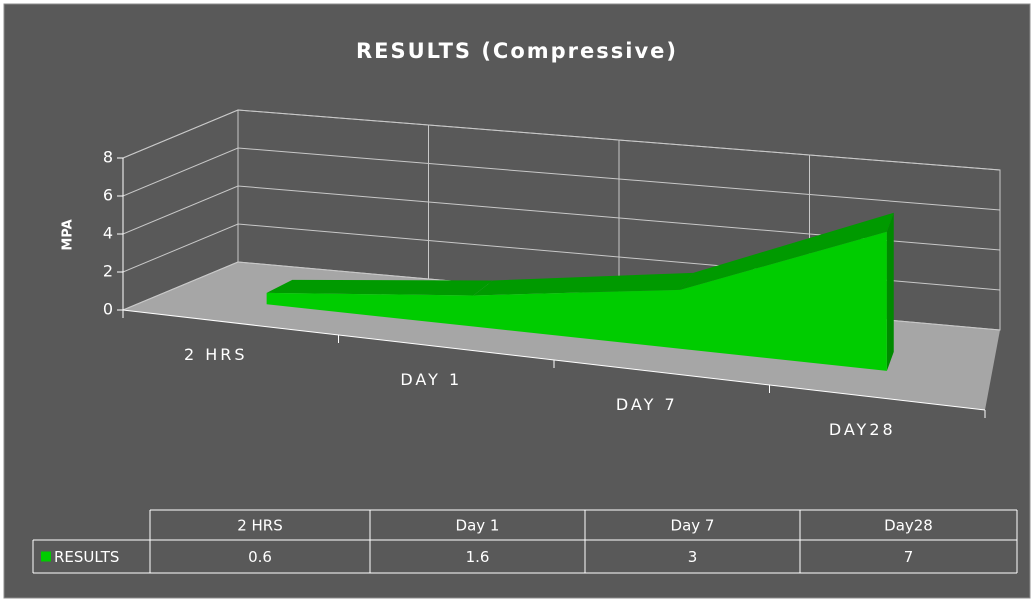  Describe the element at coordinates (908, 526) in the screenshot. I see `table-header: Day28` at that location.